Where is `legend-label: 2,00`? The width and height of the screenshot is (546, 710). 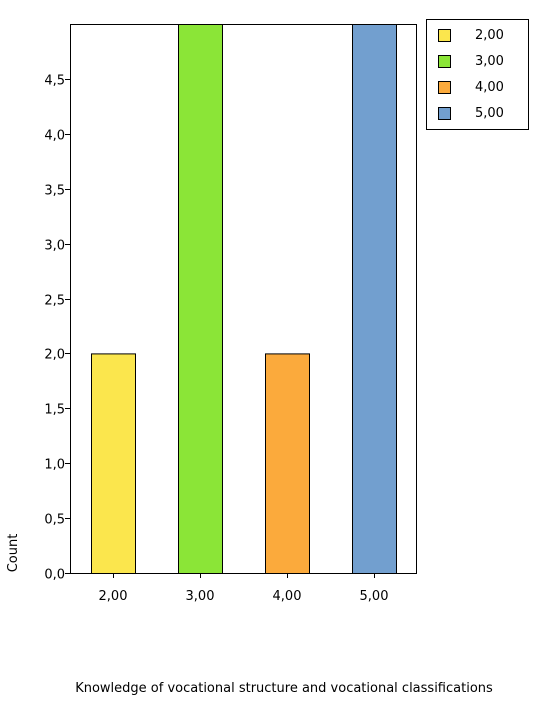
legend-label: 2,00 is located at coordinates (489, 35).